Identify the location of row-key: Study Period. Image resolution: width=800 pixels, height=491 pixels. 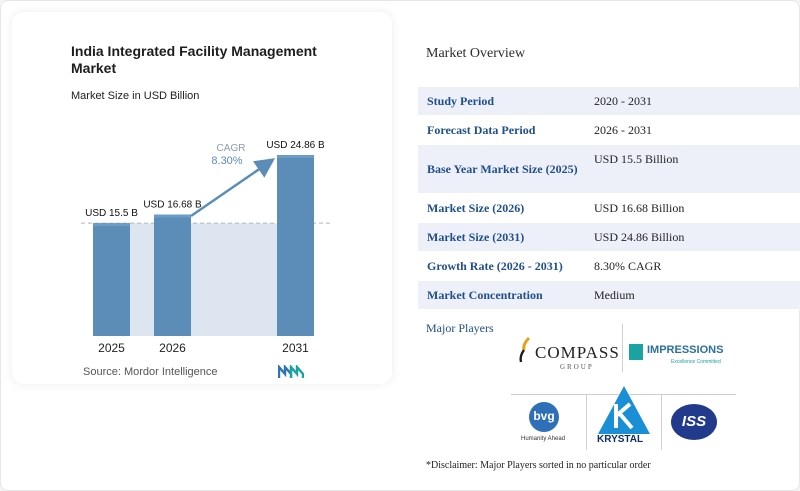
(461, 100).